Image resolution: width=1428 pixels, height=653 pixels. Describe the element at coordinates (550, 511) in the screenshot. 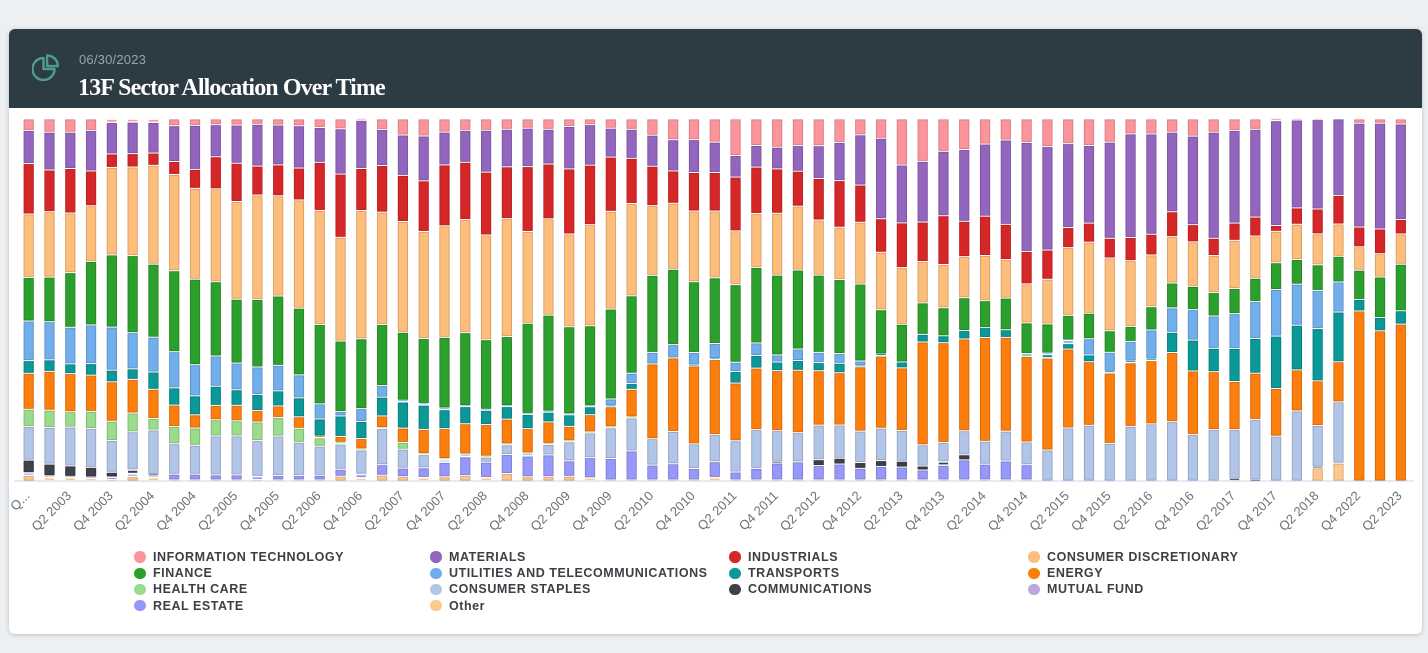

I see `svg-text: Q2 2009` at that location.